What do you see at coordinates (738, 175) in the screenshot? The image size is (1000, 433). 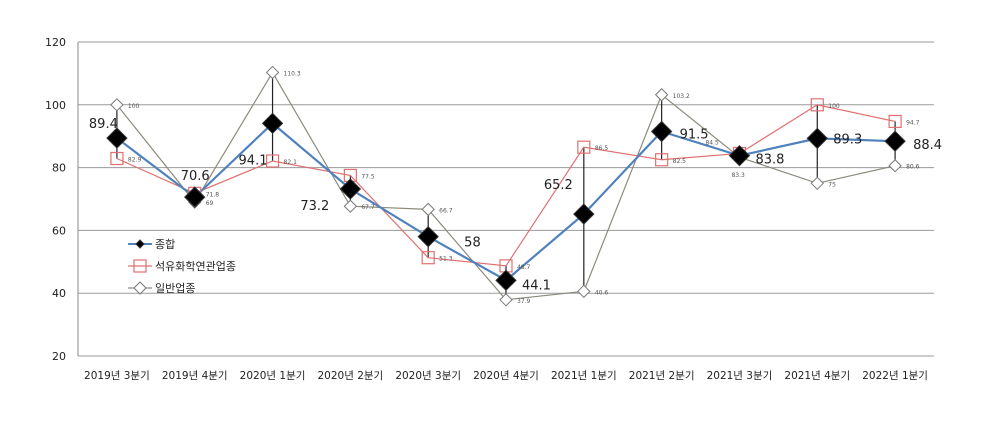 I see `data-label: 83.3` at bounding box center [738, 175].